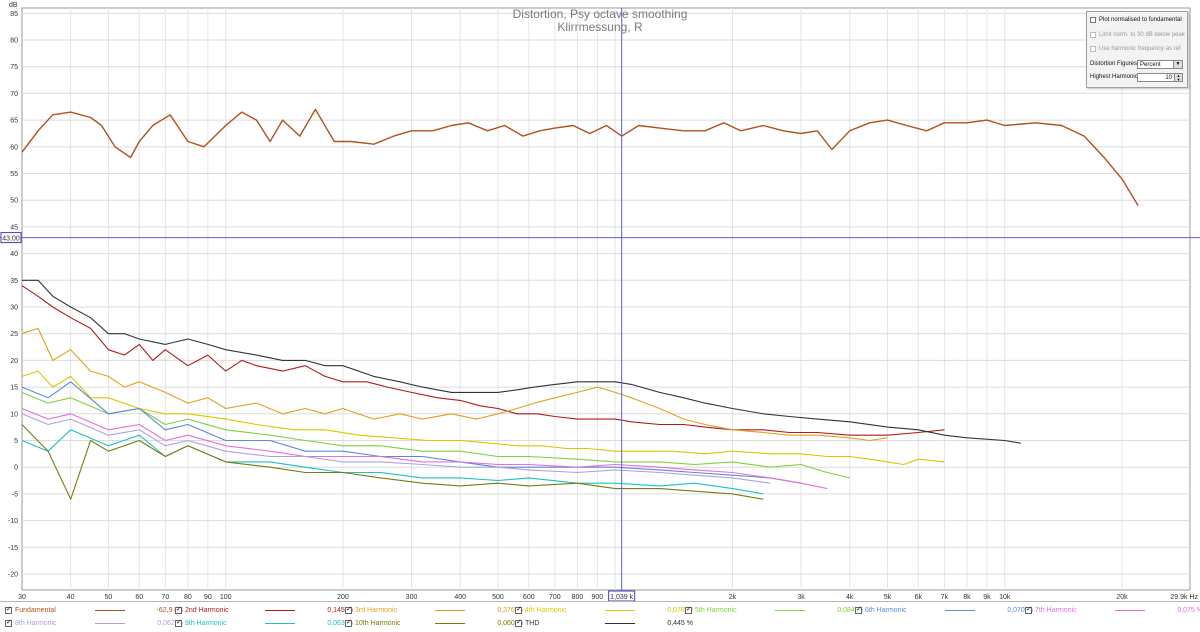 This screenshot has height=632, width=1200. What do you see at coordinates (169, 610) in the screenshot?
I see `legend-value: -62,9 dB` at bounding box center [169, 610].